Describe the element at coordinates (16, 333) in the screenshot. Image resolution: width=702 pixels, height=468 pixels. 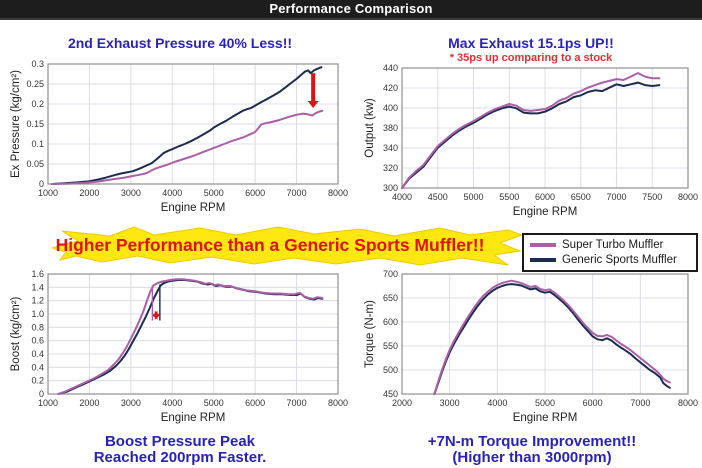
I see `svg-text: Boost (kg/cm²)` at that location.